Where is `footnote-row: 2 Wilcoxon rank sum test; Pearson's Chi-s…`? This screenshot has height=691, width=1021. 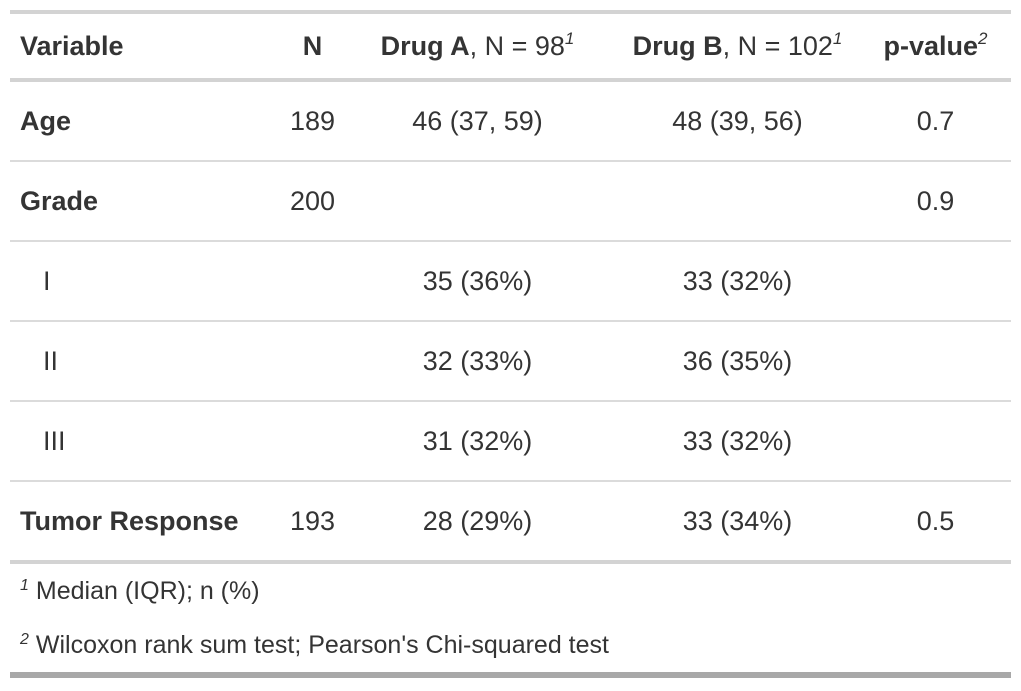 footnote-row: 2 Wilcoxon rank sum test; Pearson's Chi-s… is located at coordinates (510, 646).